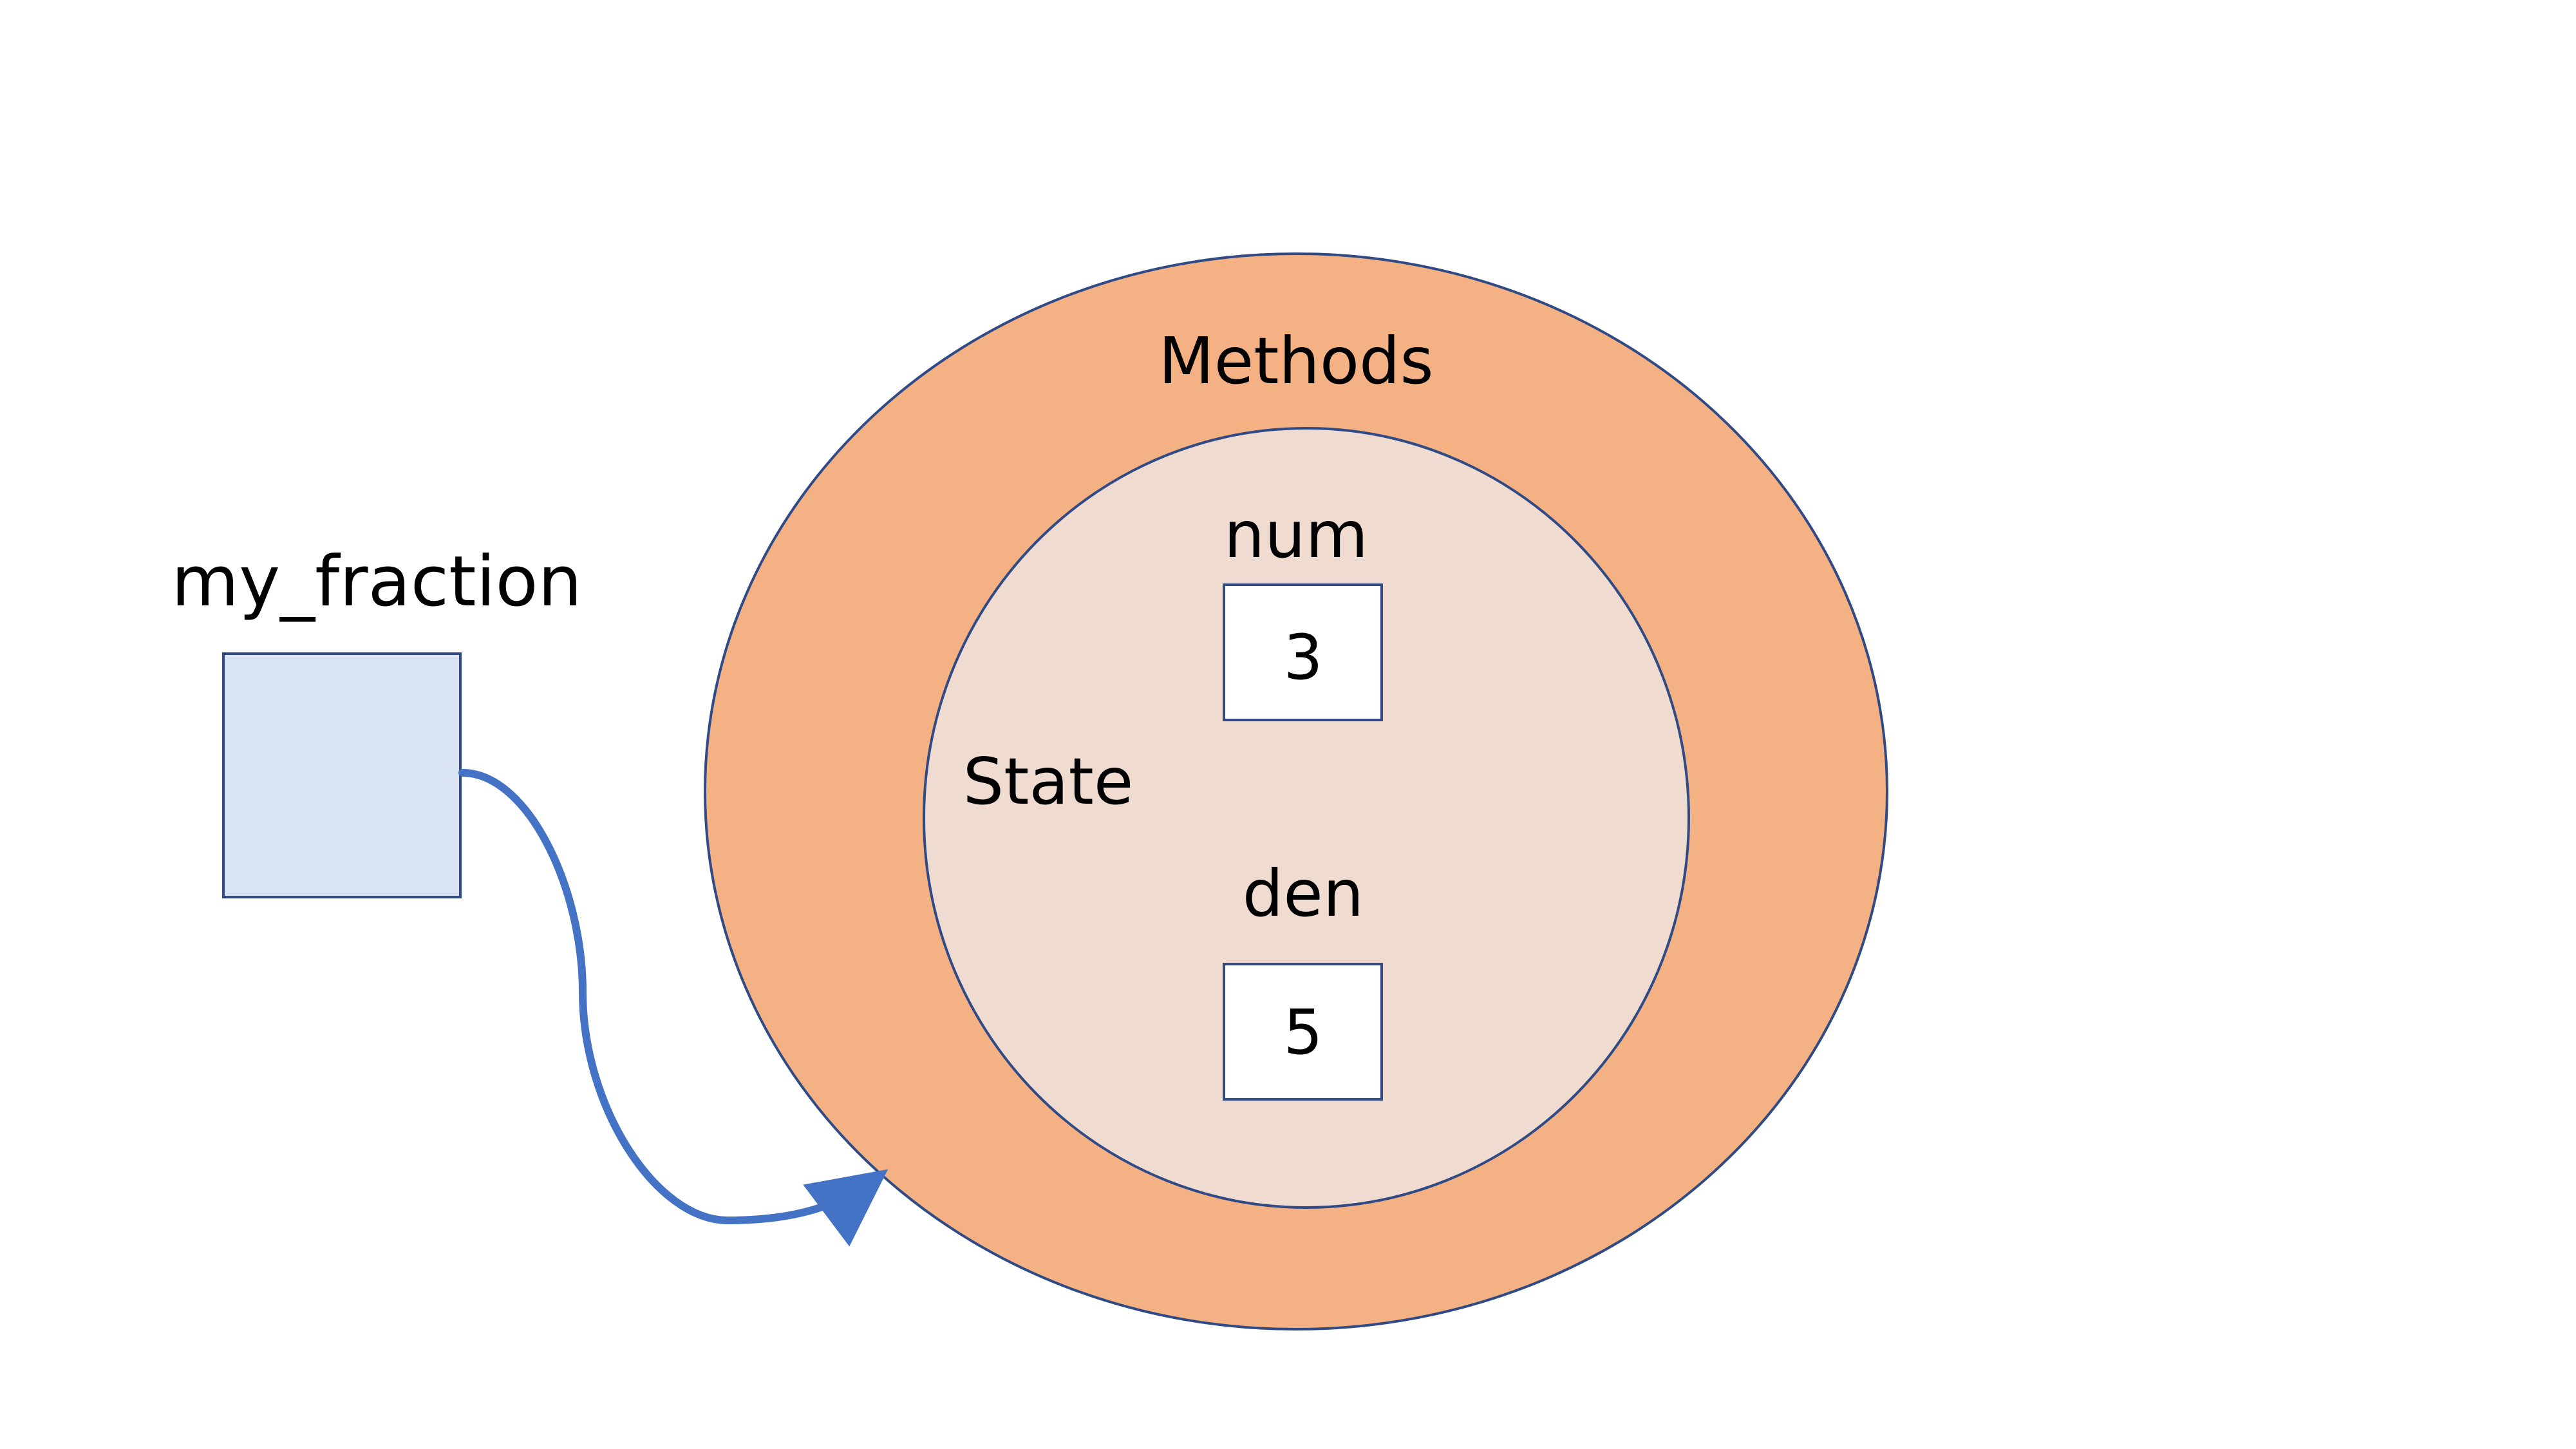  I want to click on variable-name-label: my_fraction, so click(376, 582).